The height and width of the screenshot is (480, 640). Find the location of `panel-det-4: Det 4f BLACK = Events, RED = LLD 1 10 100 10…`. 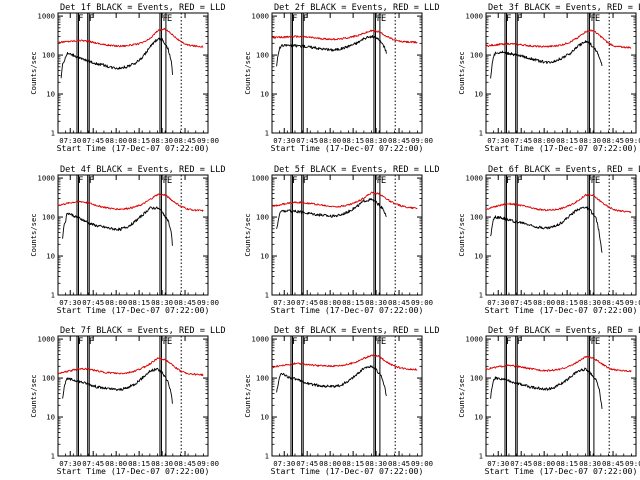

panel-det-4: Det 4f BLACK = Events, RED = LLD 1 10 100 10… is located at coordinates (127, 240).